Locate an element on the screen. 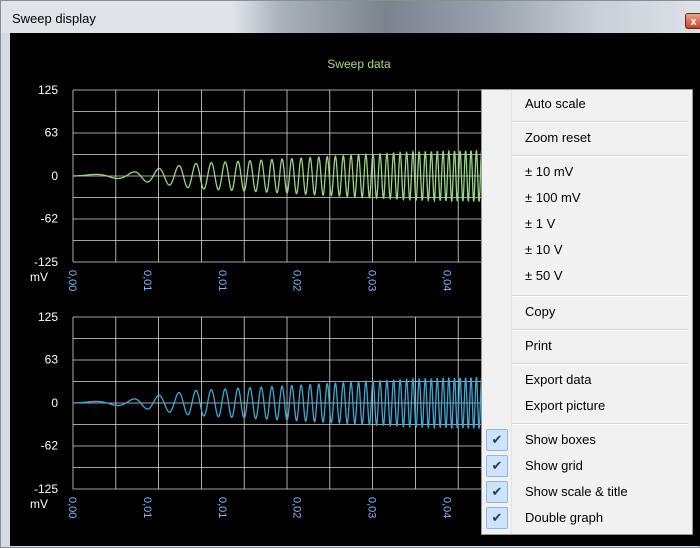  menu-item-show-boxes: ✔ Show boxes is located at coordinates (587, 440).